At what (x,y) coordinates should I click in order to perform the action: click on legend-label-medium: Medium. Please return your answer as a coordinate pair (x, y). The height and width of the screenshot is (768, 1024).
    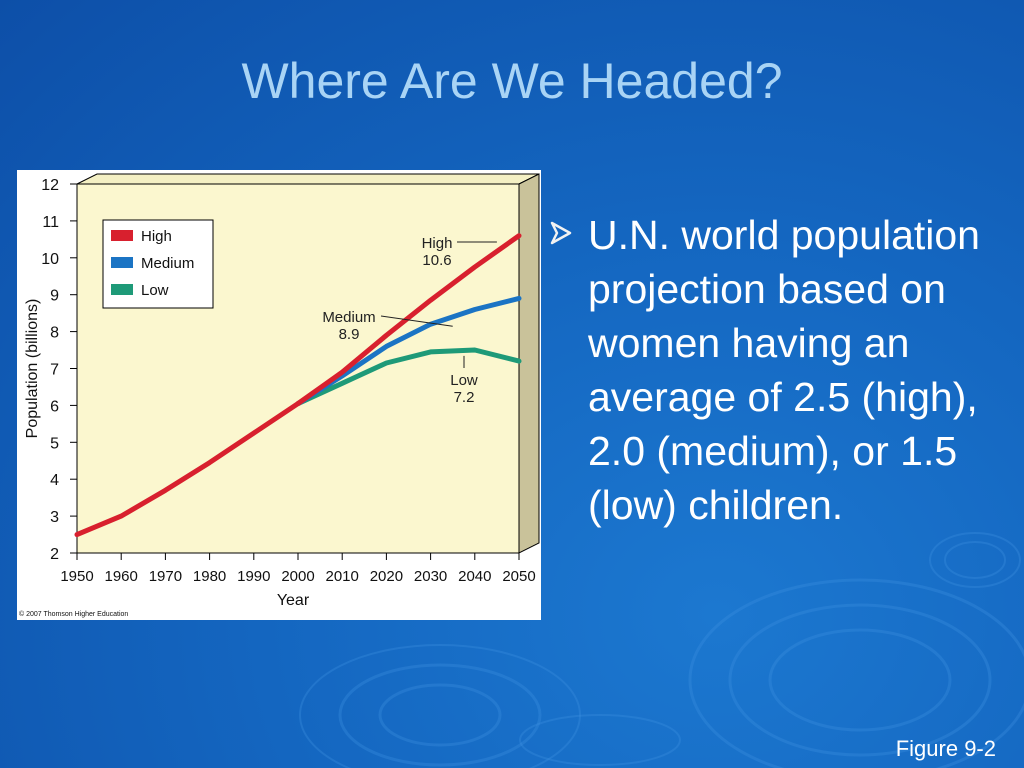
    Looking at the image, I should click on (167, 263).